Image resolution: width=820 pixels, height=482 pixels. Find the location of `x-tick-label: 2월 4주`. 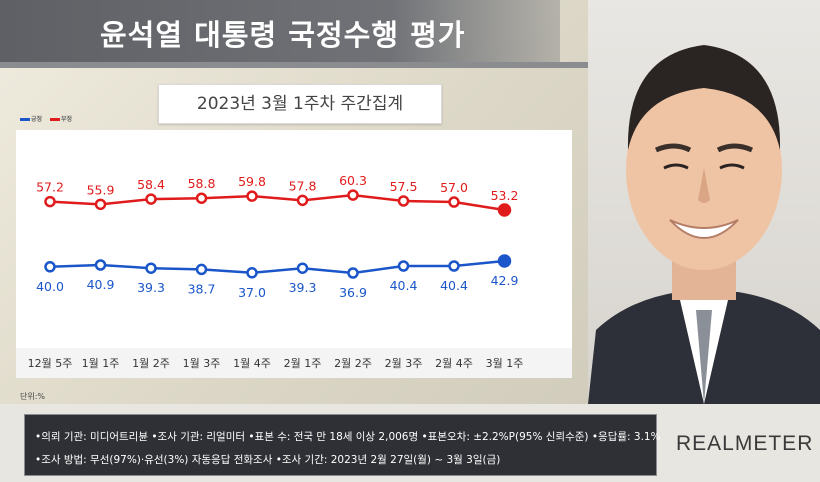

x-tick-label: 2월 4주 is located at coordinates (454, 363).